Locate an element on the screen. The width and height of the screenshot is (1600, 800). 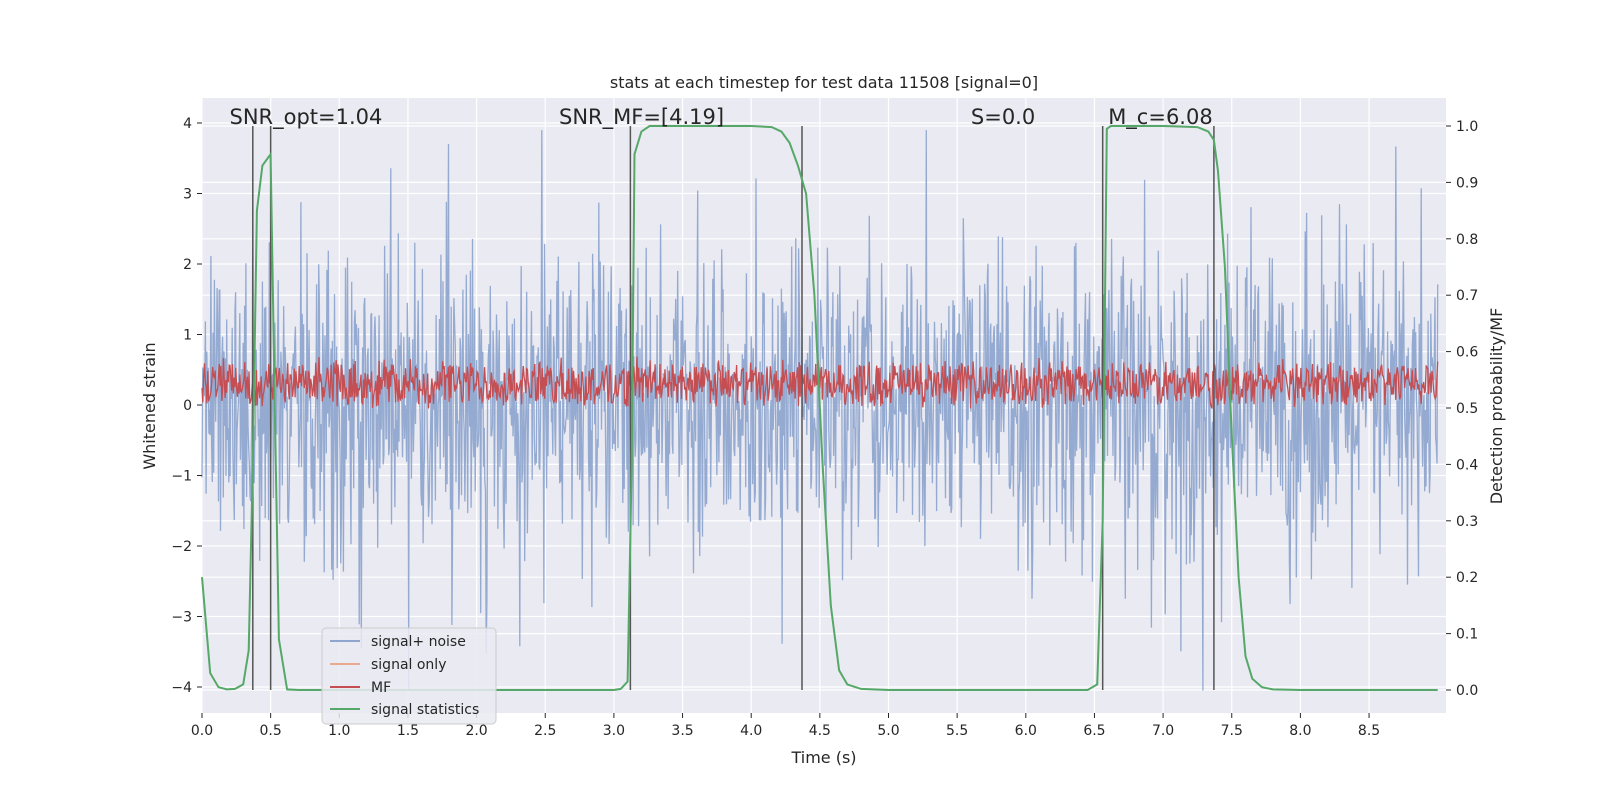
x-tick-label: 4.5 is located at coordinates (820, 731).